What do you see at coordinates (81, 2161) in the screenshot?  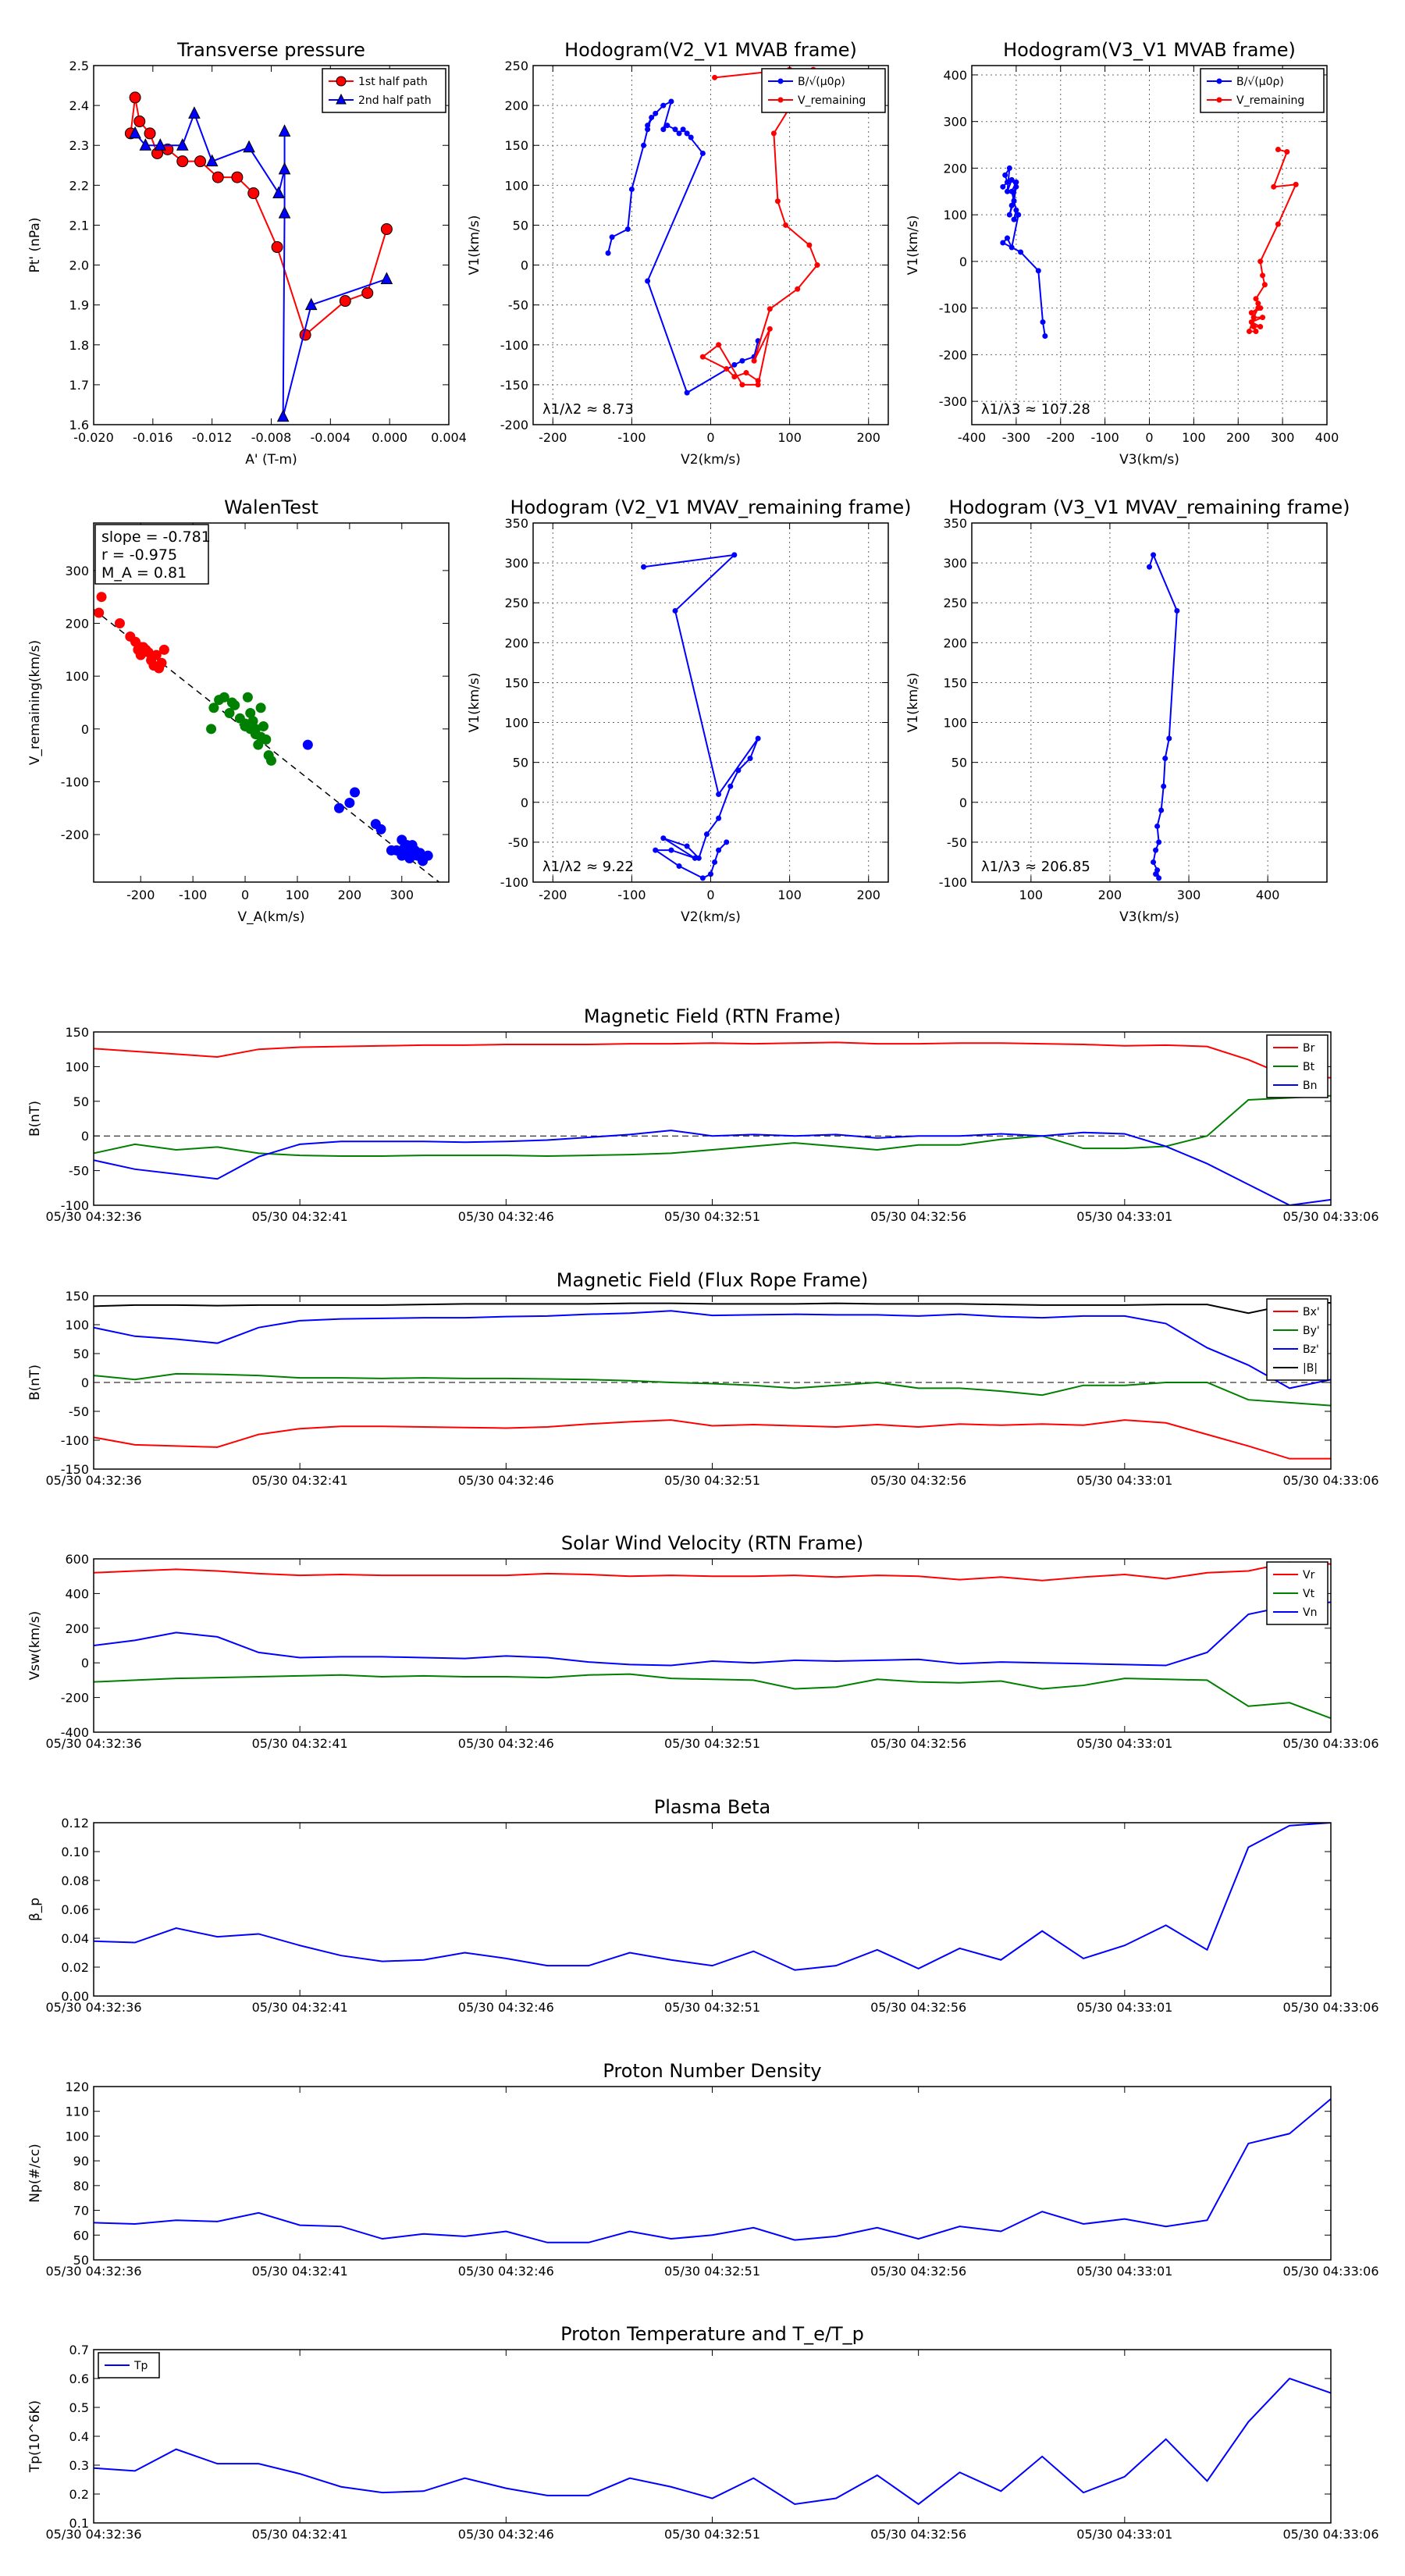 I see `y-tick-label: 90` at bounding box center [81, 2161].